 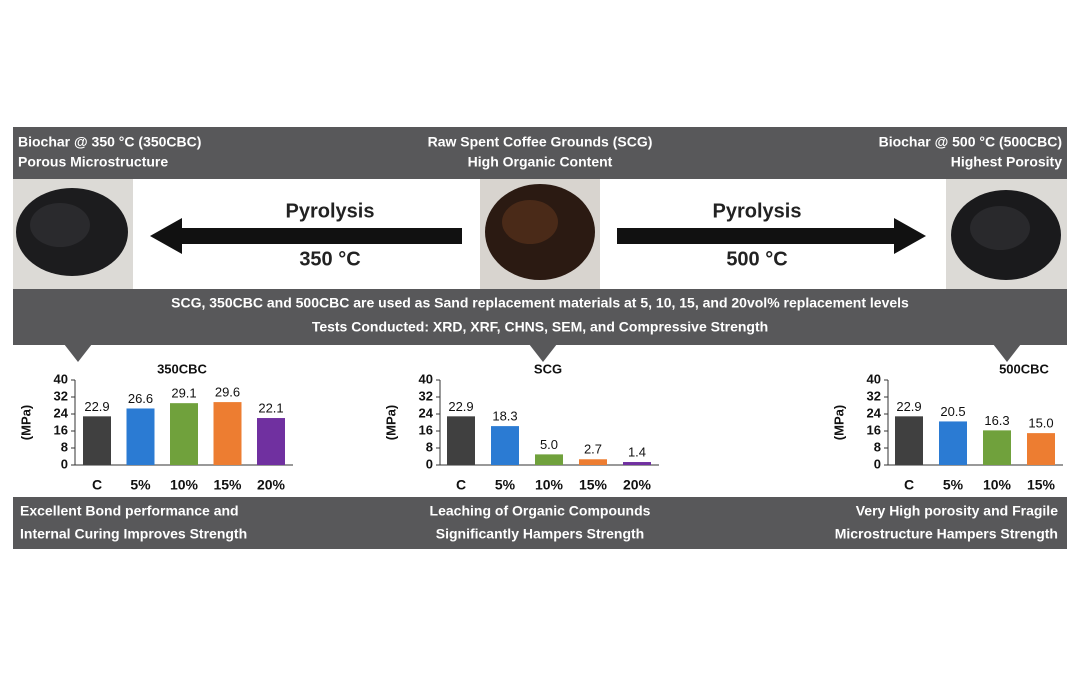 What do you see at coordinates (1040, 423) in the screenshot?
I see `value-label: 15.0` at bounding box center [1040, 423].